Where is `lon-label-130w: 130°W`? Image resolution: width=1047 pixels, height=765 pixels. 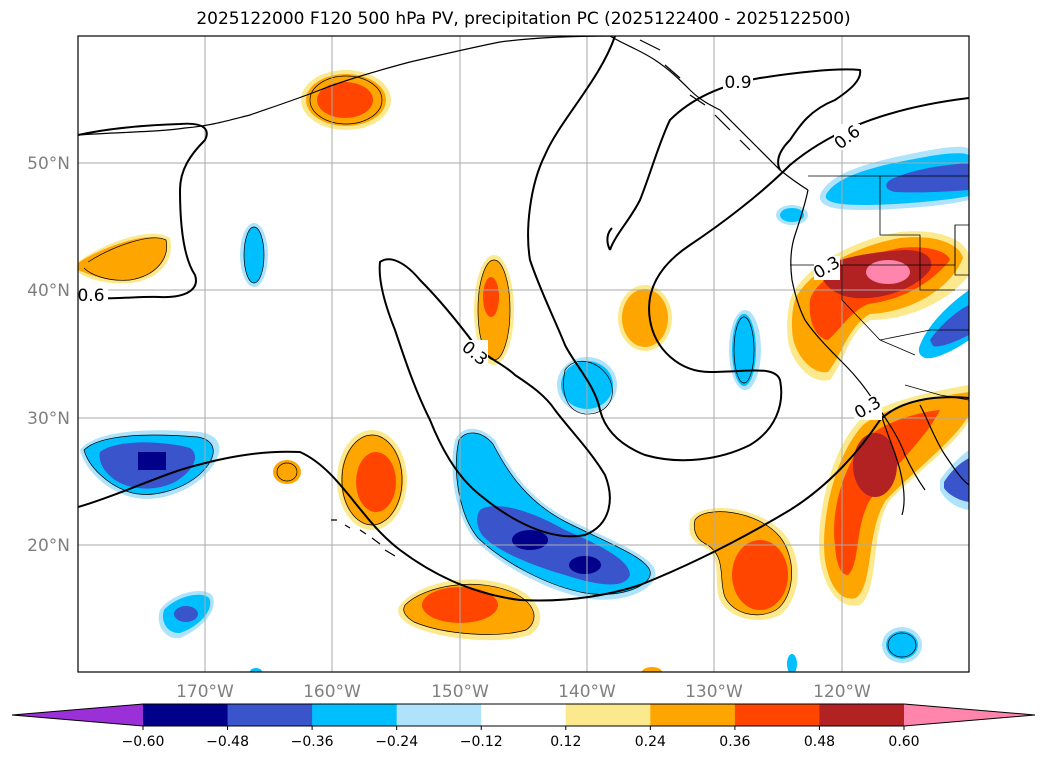
lon-label-130w: 130°W is located at coordinates (714, 692).